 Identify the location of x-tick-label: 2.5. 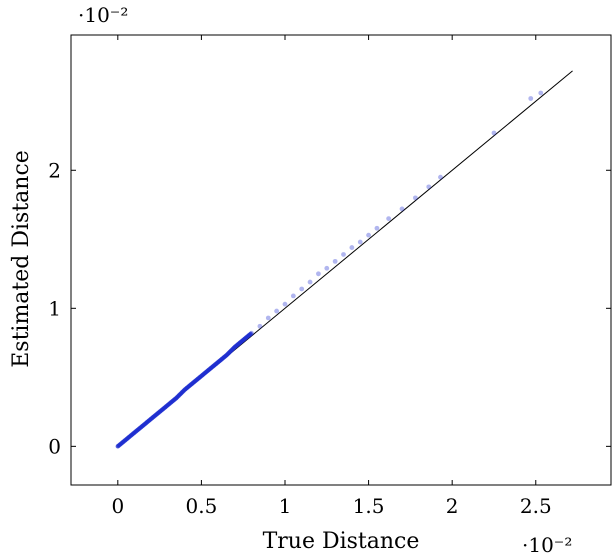
(536, 506).